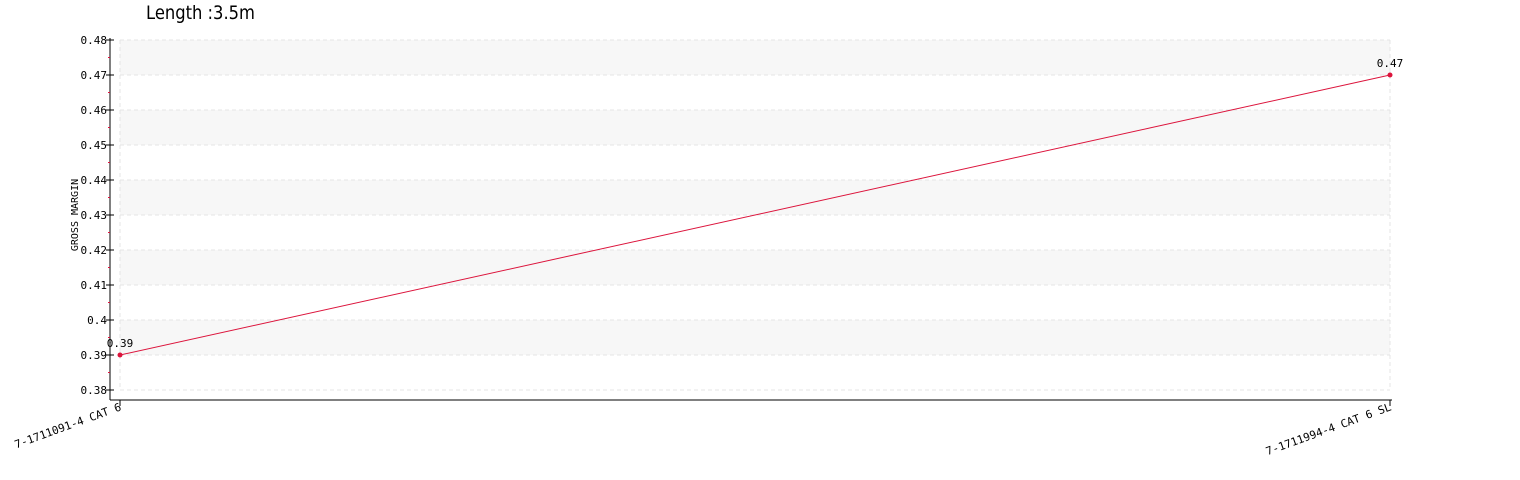 This screenshot has height=480, width=1520. What do you see at coordinates (94, 110) in the screenshot?
I see `y-tick-label: 0.46` at bounding box center [94, 110].